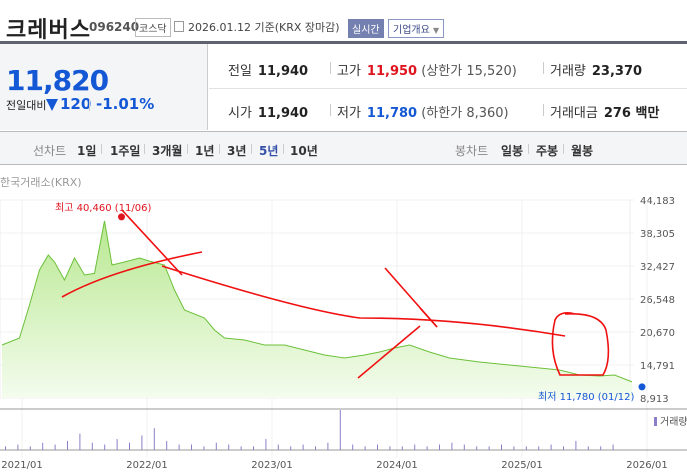 The width and height of the screenshot is (687, 476). What do you see at coordinates (272, 465) in the screenshot?
I see `x-tick-label: 2023/01` at bounding box center [272, 465].